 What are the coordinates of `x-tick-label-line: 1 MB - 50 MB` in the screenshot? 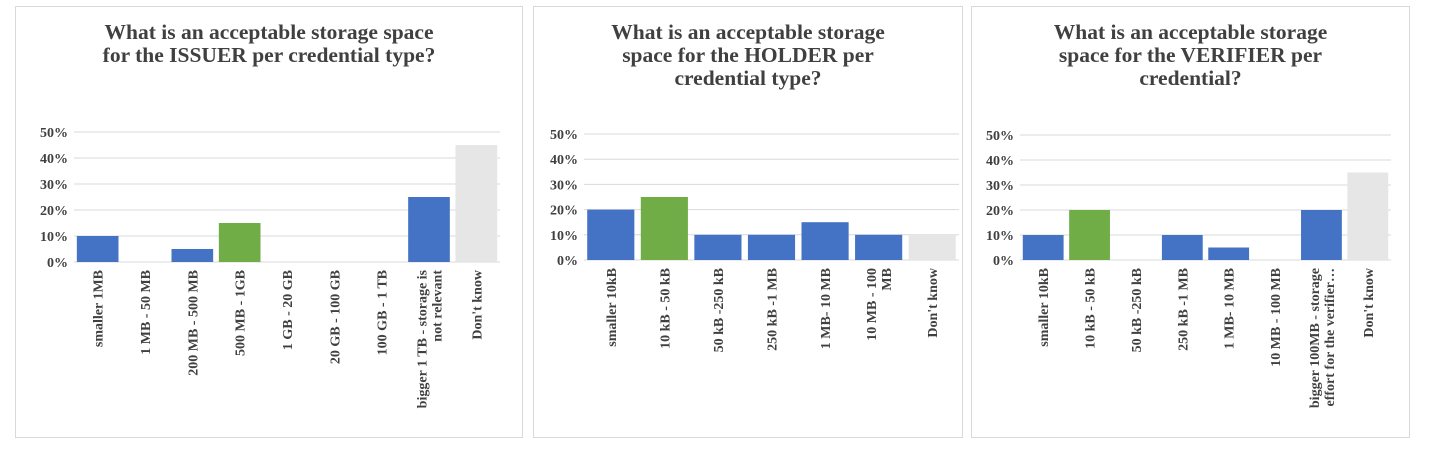 It's located at (146, 312).